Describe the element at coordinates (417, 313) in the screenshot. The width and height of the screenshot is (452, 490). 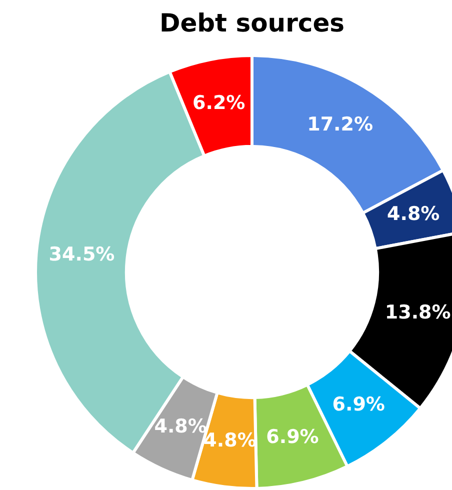
I see `data-label: 13.8%` at that location.